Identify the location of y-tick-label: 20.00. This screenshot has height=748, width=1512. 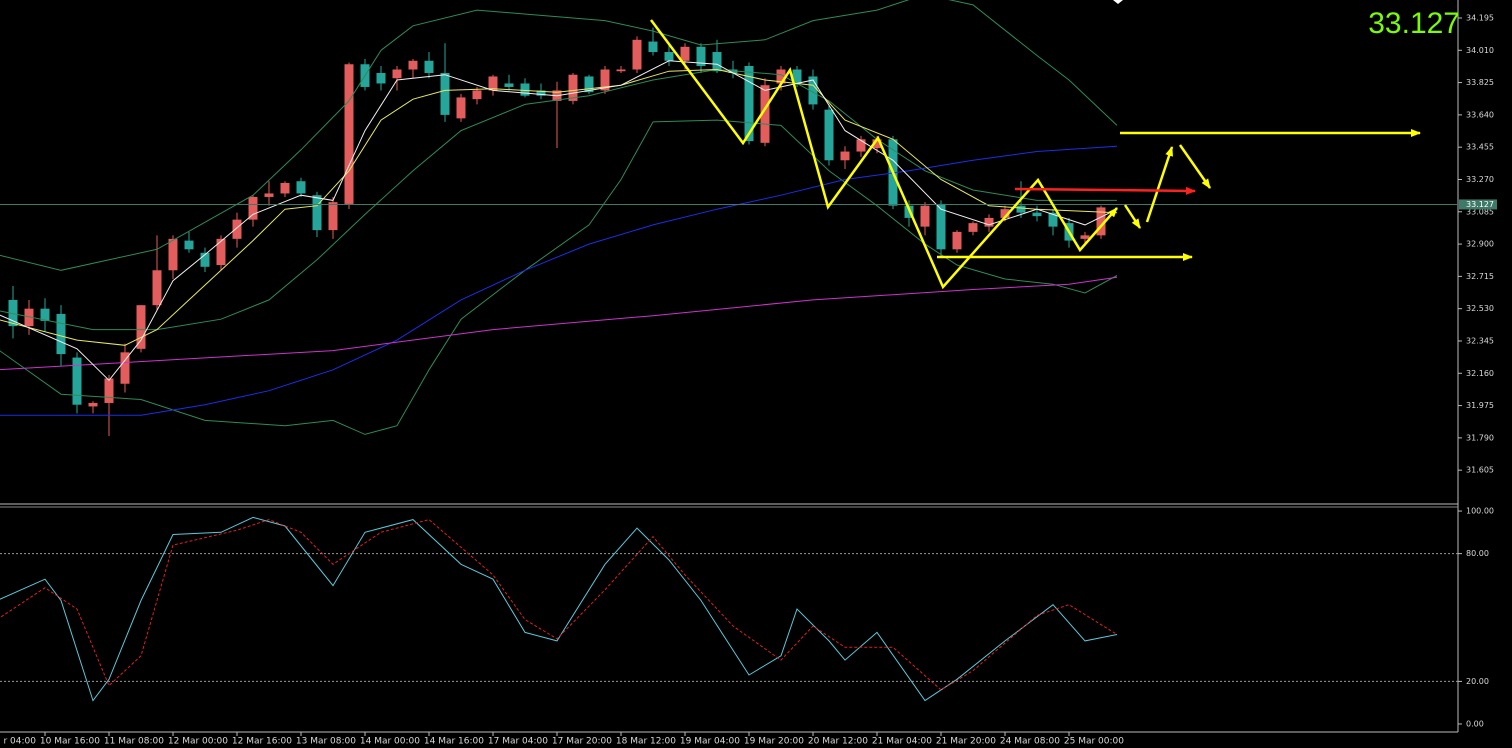
(1477, 681).